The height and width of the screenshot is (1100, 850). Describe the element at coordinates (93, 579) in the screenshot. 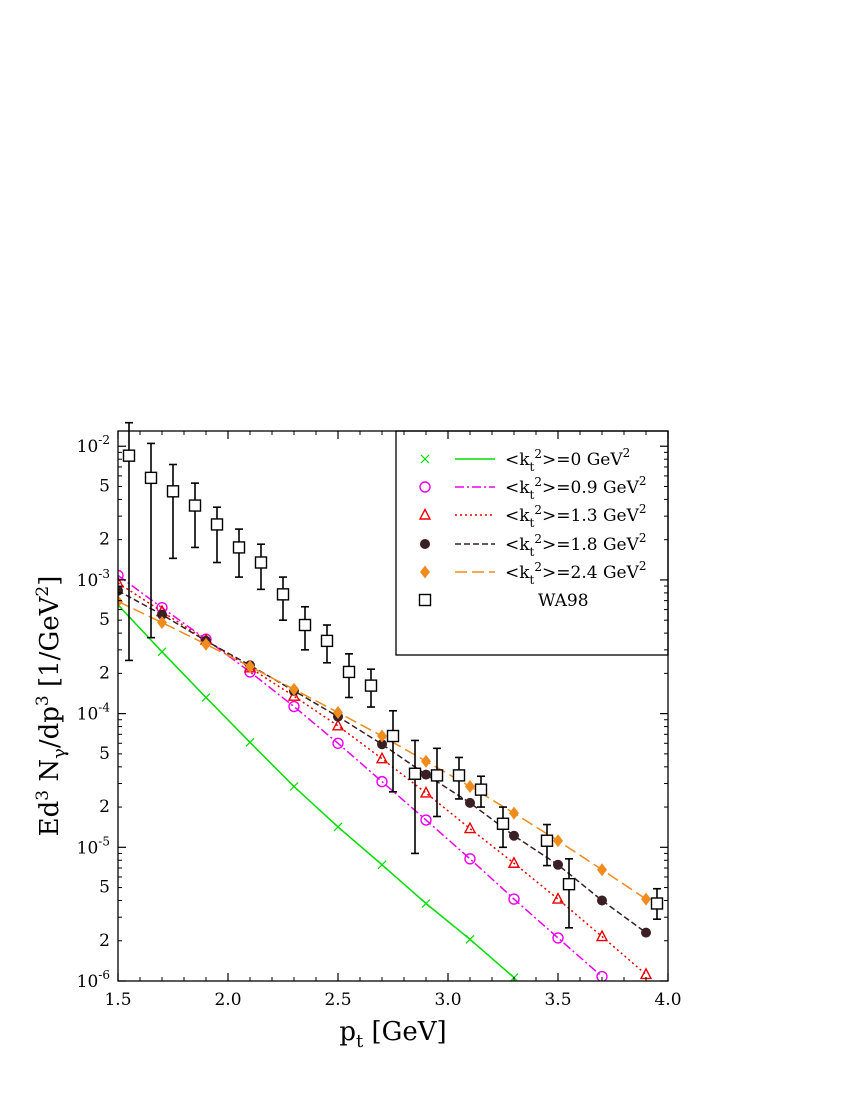

I see `y-tick-label: 10⁻³` at that location.